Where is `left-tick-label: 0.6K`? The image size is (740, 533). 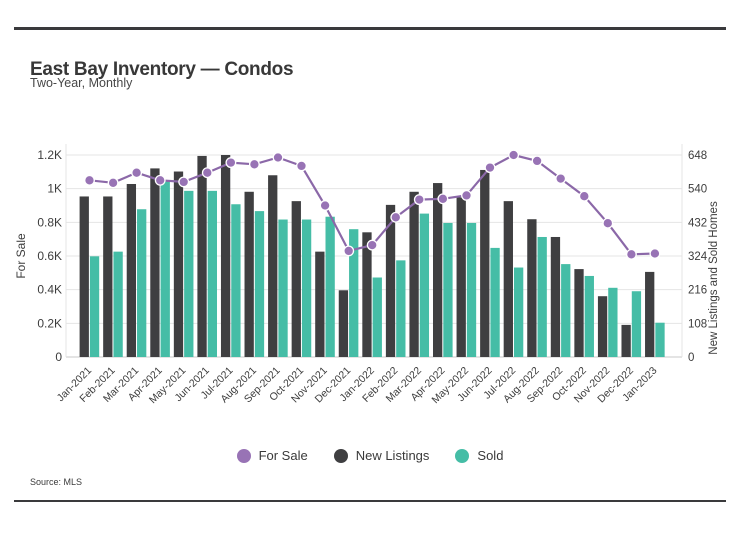 left-tick-label: 0.6K is located at coordinates (49, 256).